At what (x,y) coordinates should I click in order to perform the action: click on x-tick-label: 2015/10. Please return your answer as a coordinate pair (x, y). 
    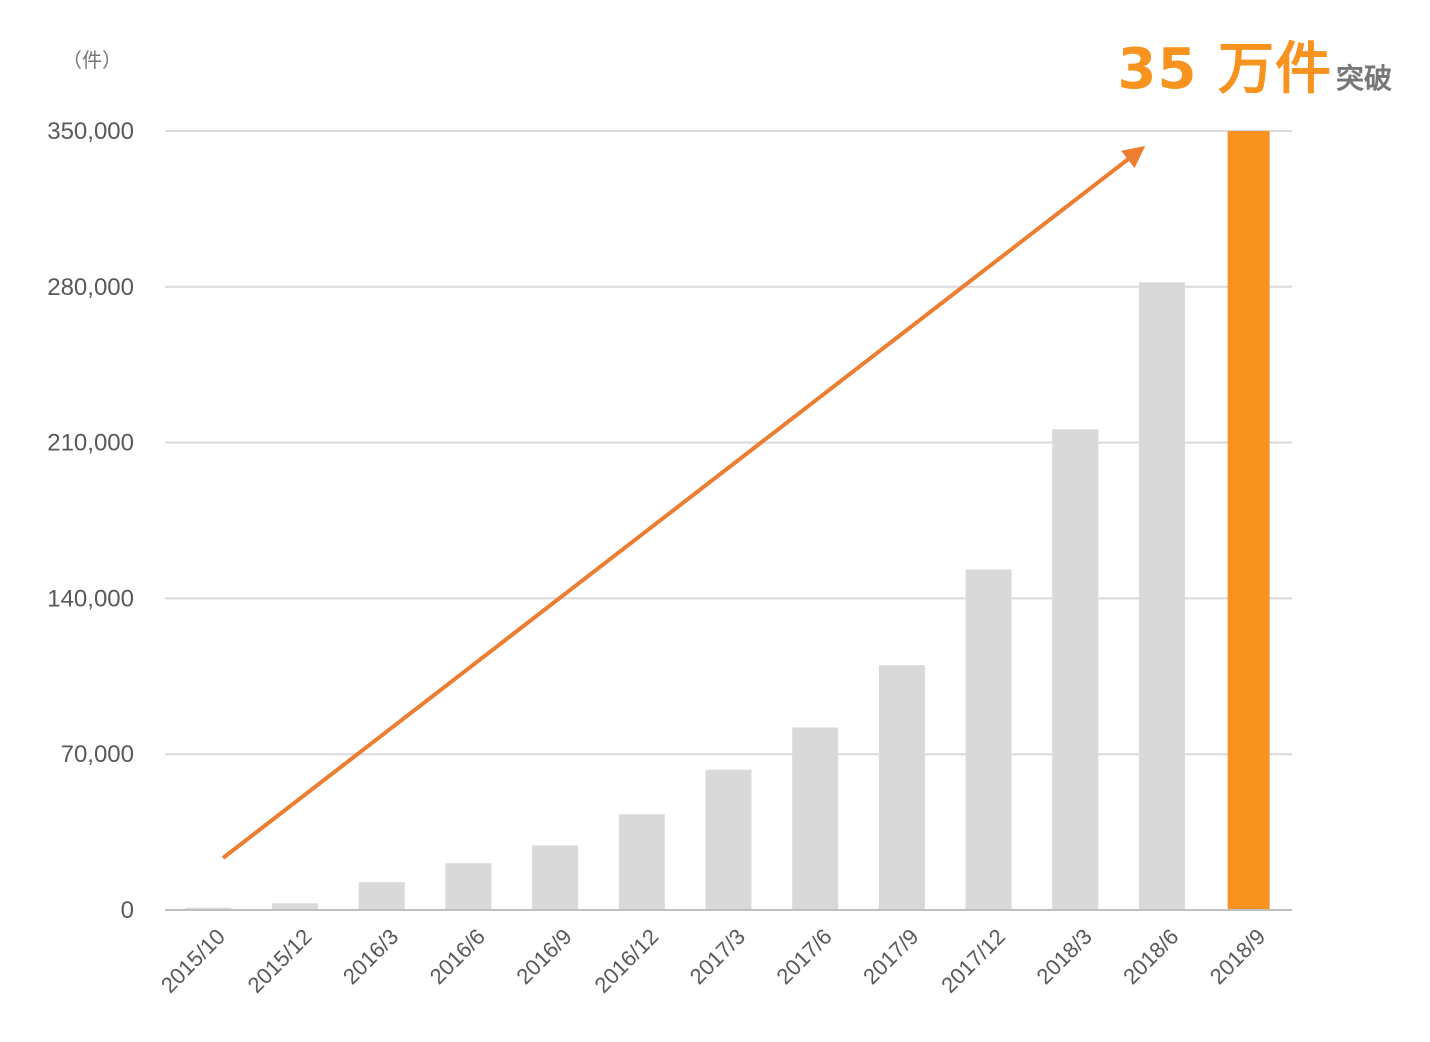
    Looking at the image, I should click on (193, 961).